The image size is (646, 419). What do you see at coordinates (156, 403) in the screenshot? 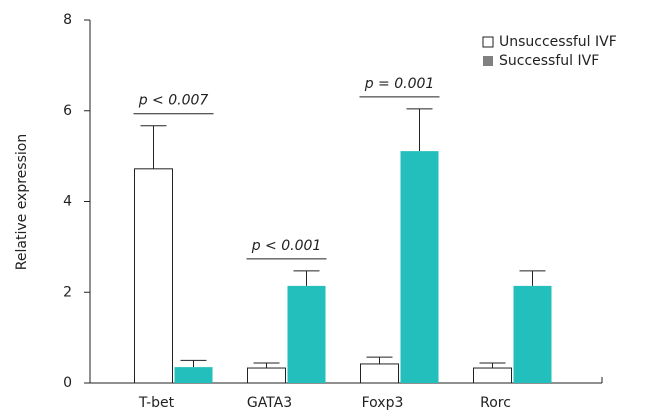
I see `x-tick-label: T-bet` at bounding box center [156, 403].